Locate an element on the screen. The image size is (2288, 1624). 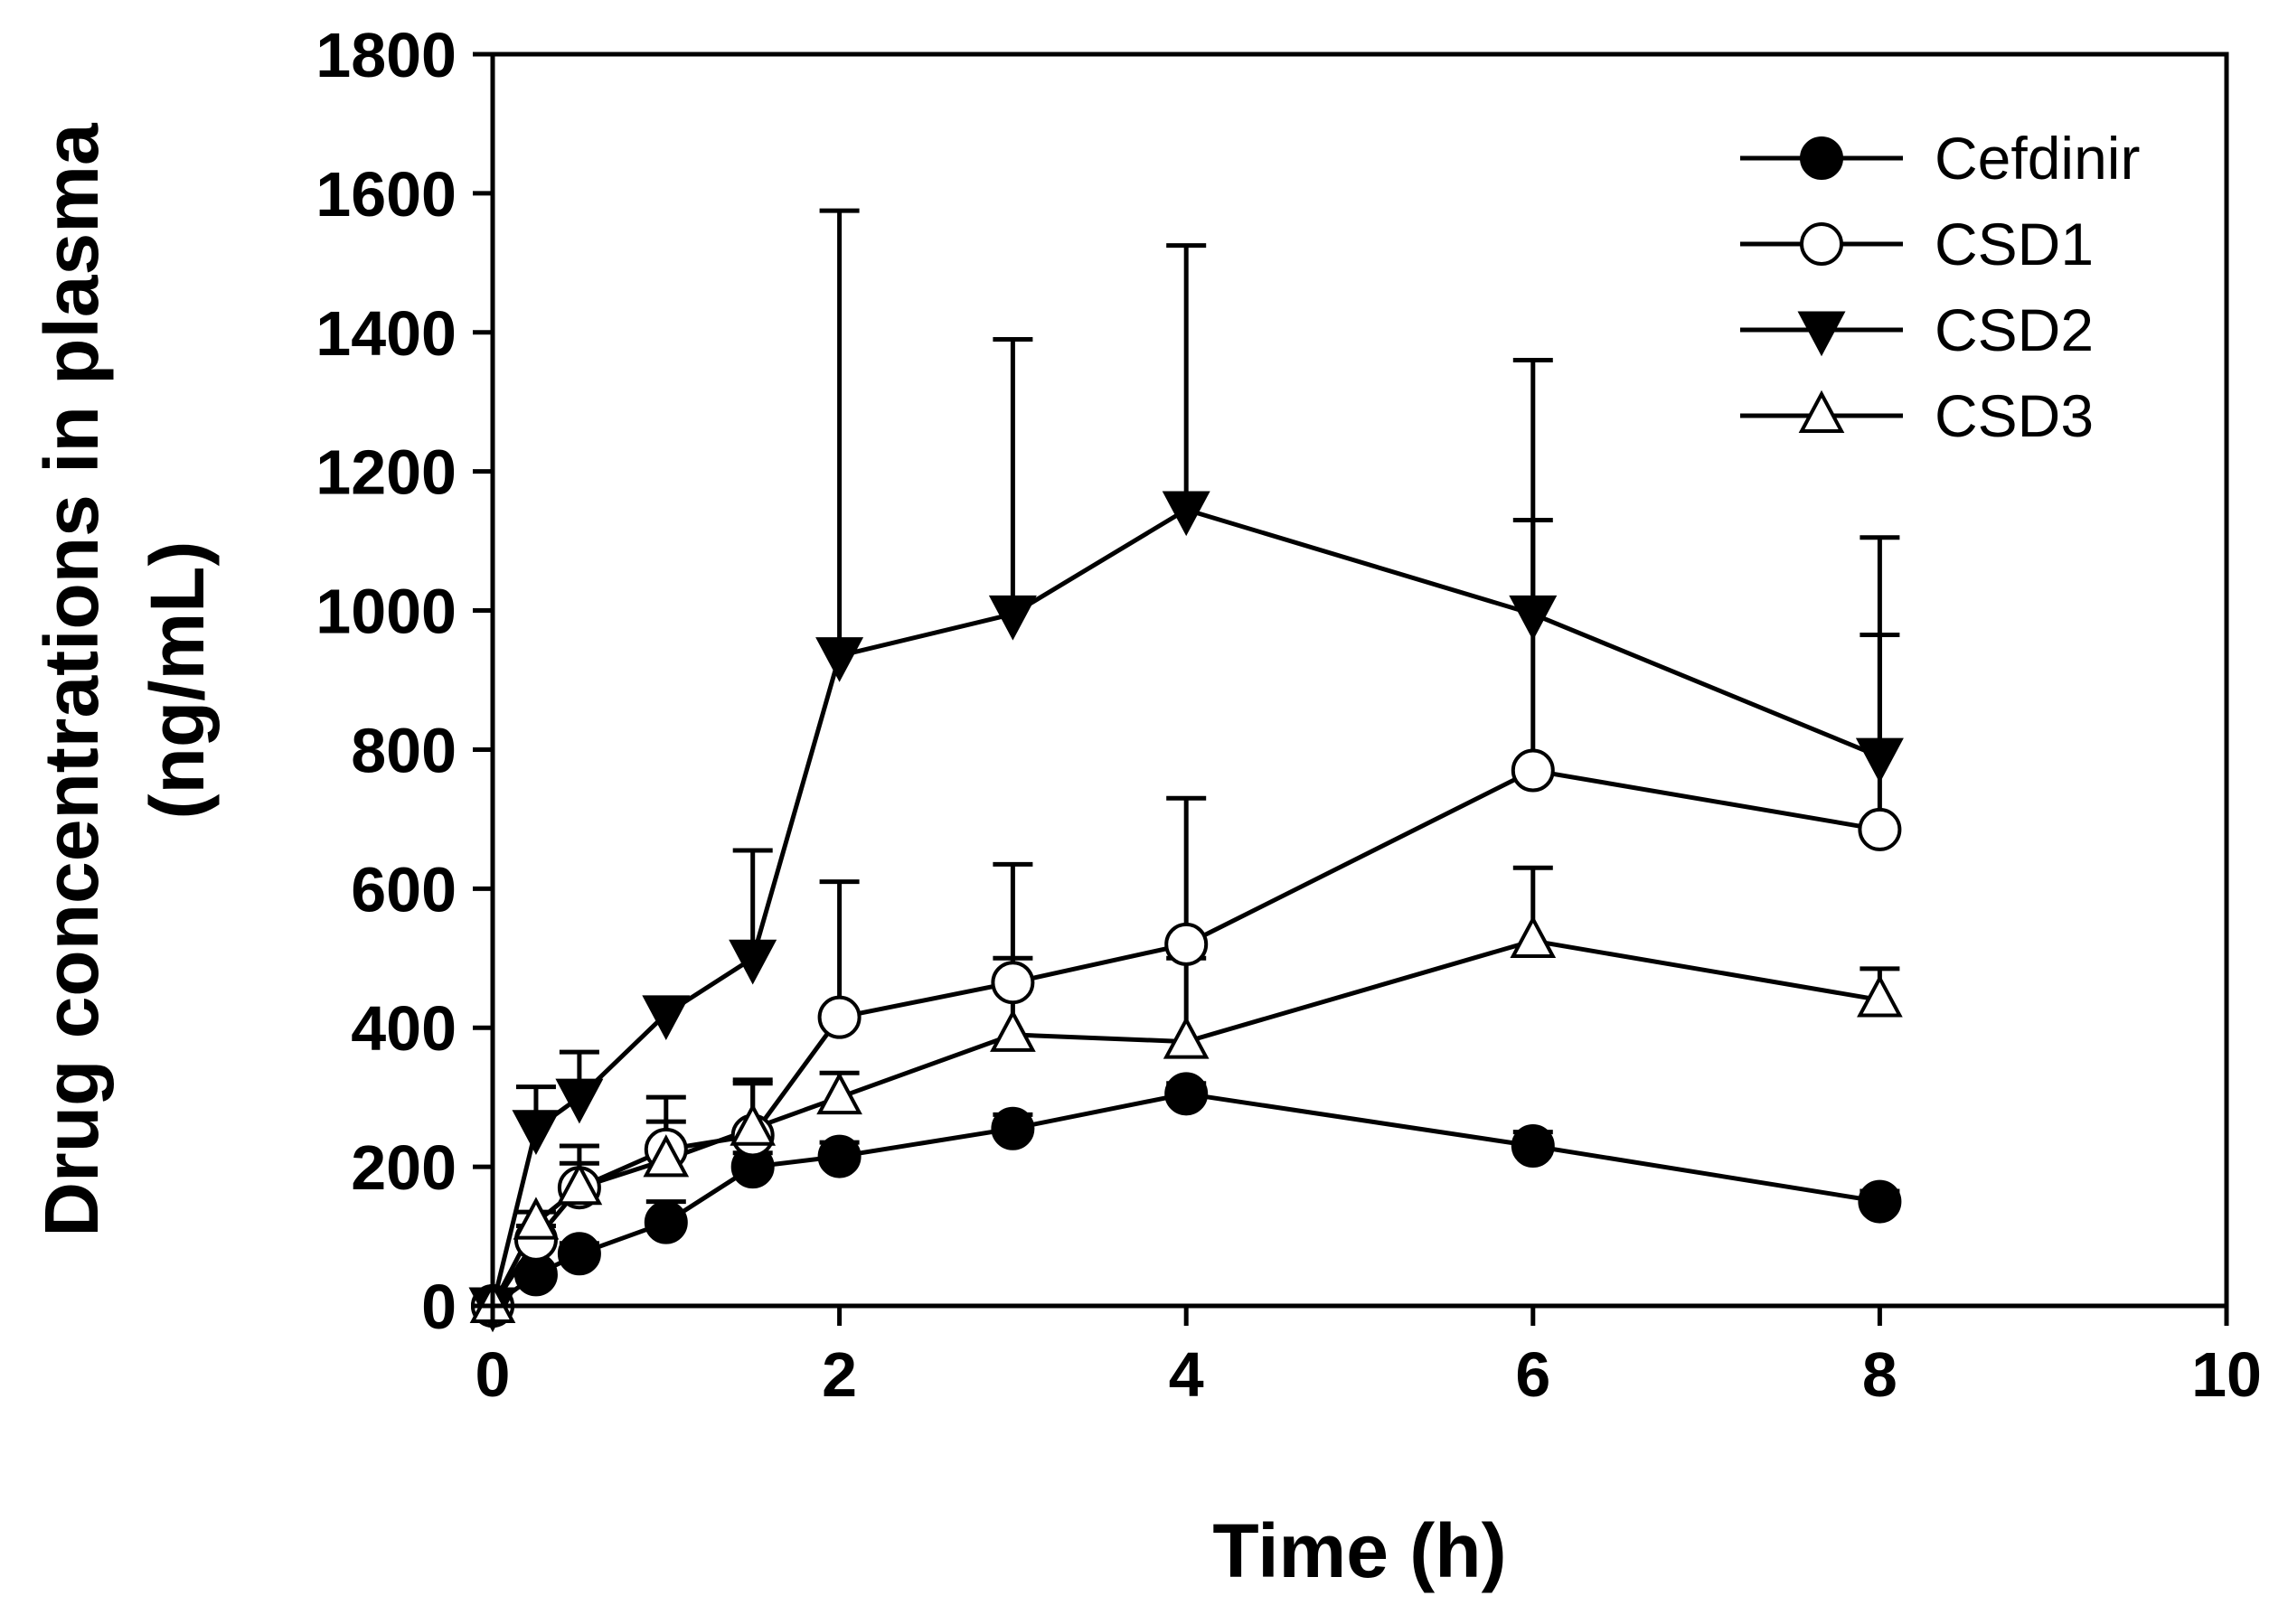
y-tick-label: 1200 is located at coordinates (386, 472).